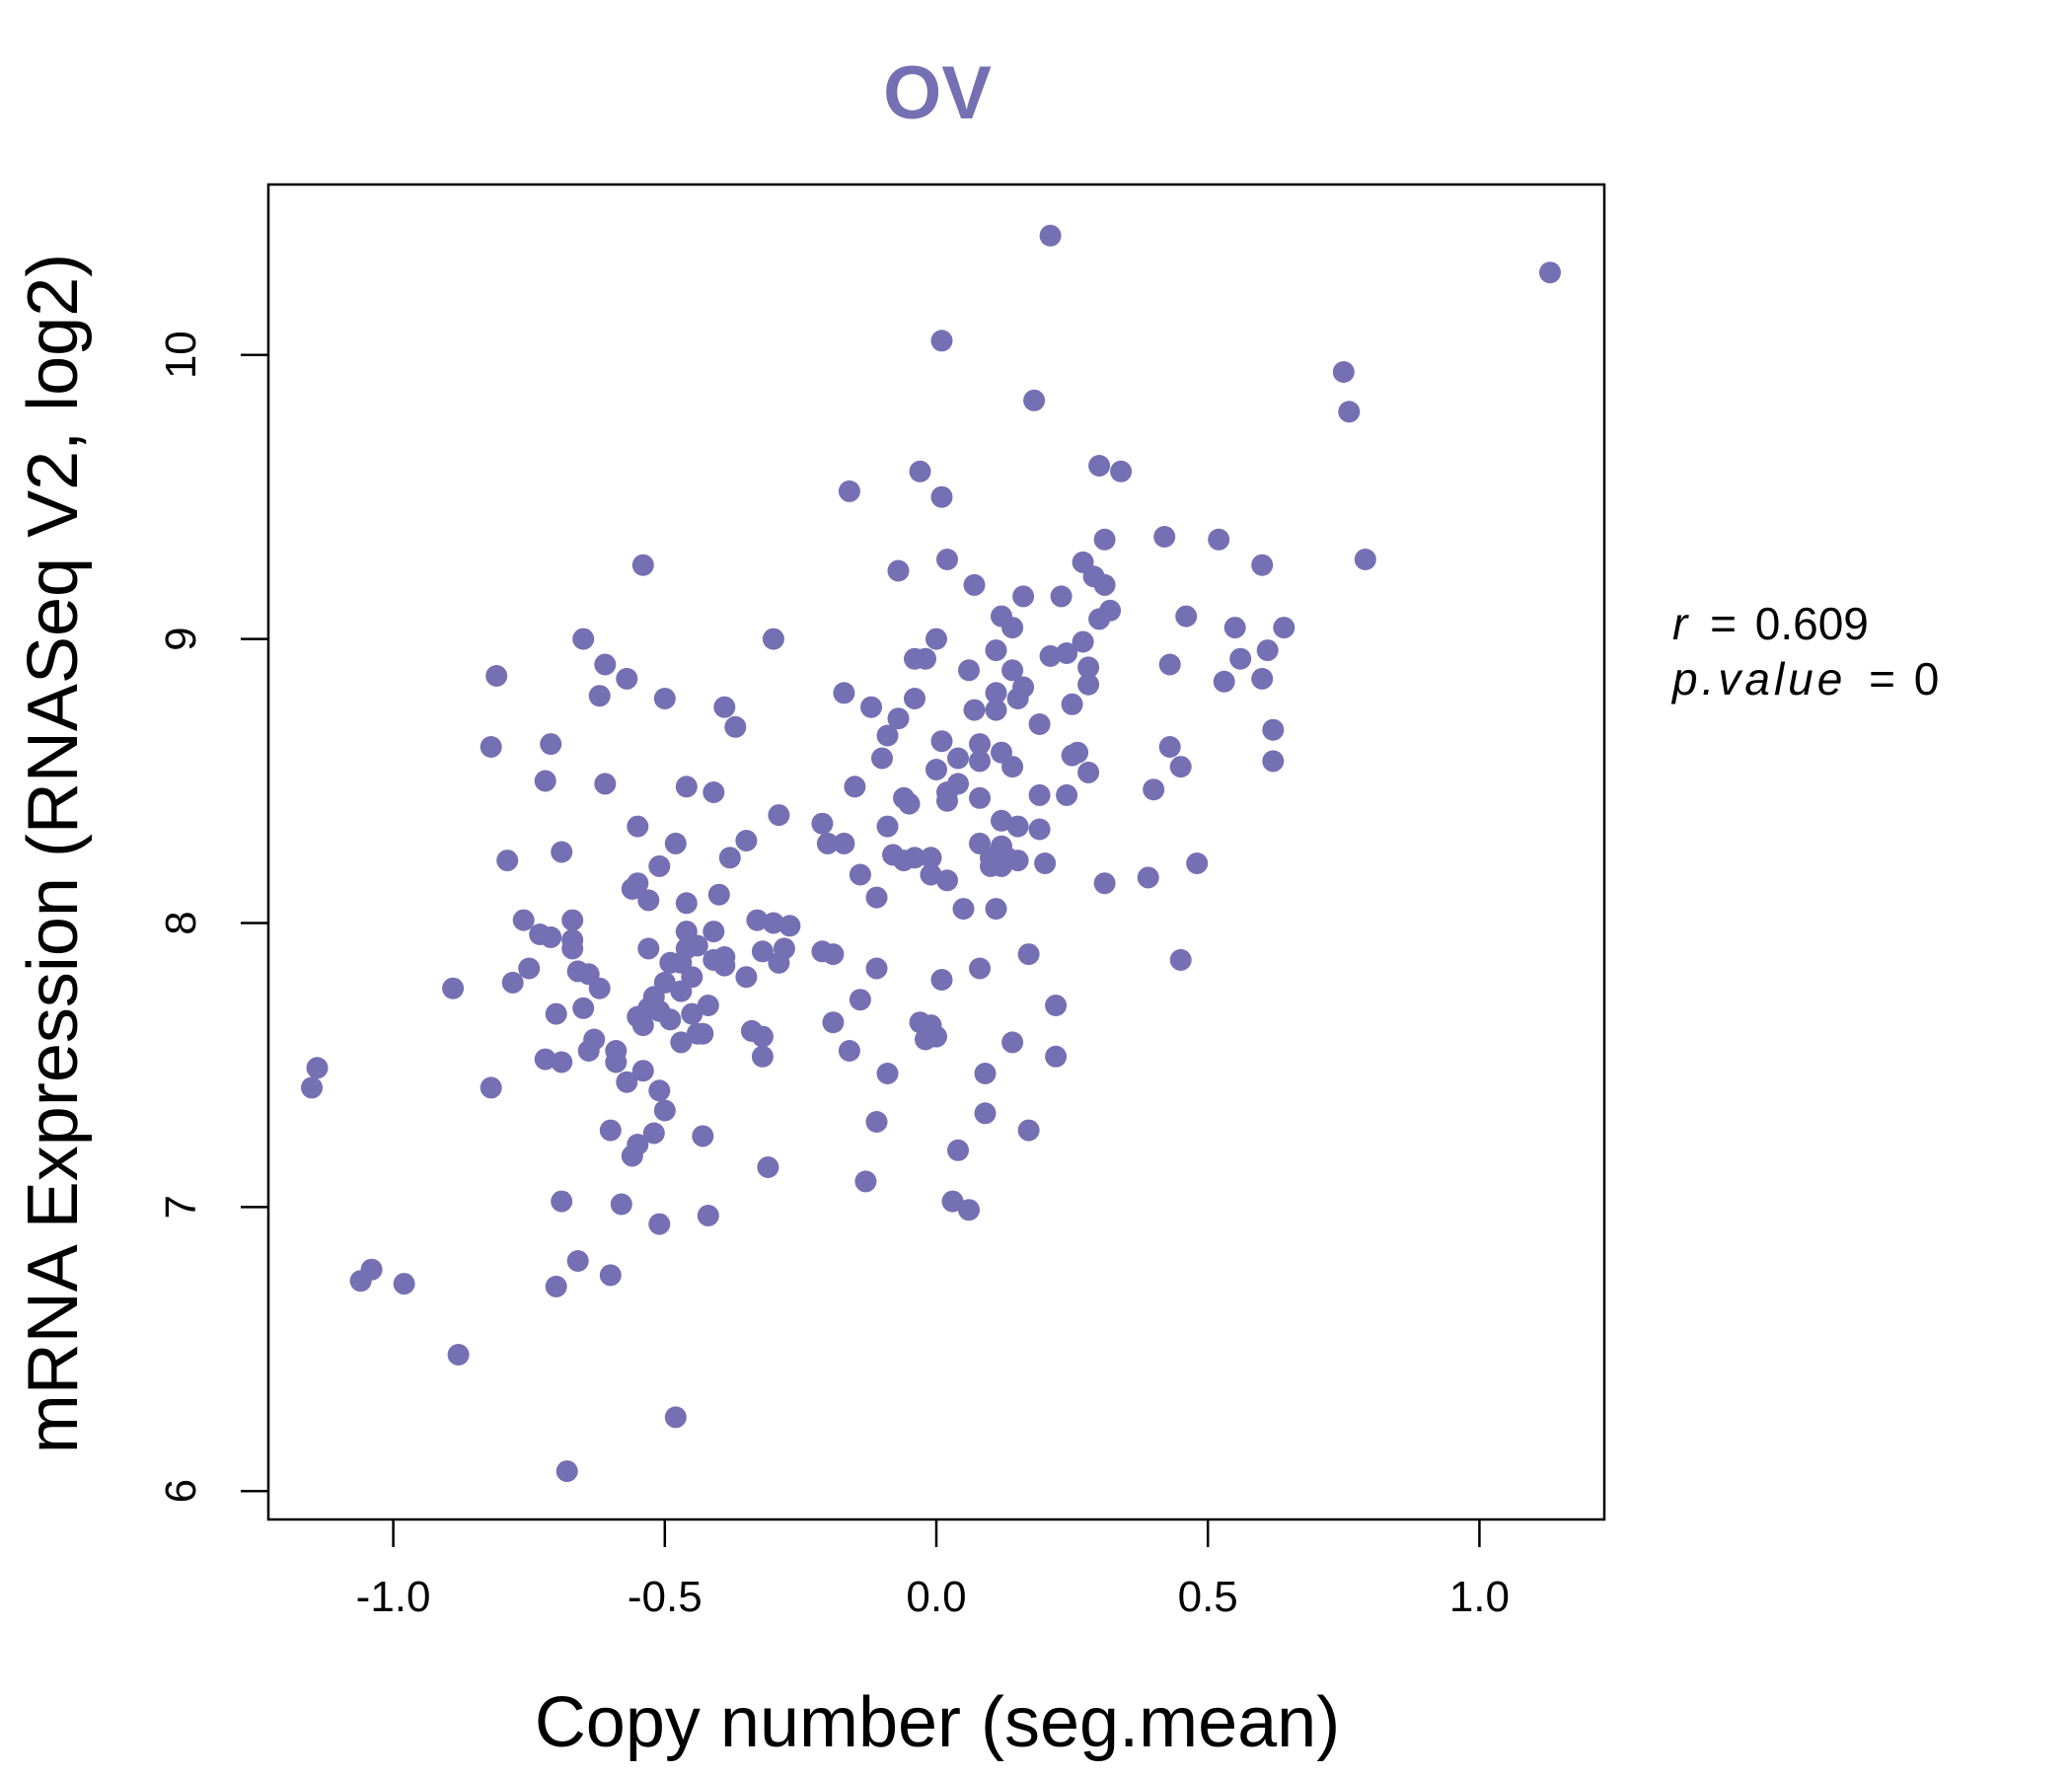 The image size is (2072, 1776). I want to click on chart-title: OV, so click(938, 93).